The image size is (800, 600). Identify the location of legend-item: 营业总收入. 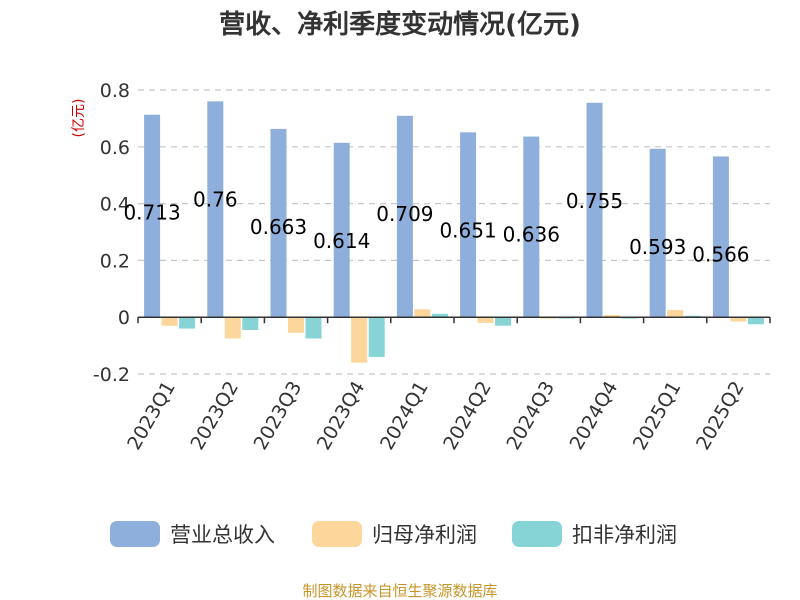
(192, 534).